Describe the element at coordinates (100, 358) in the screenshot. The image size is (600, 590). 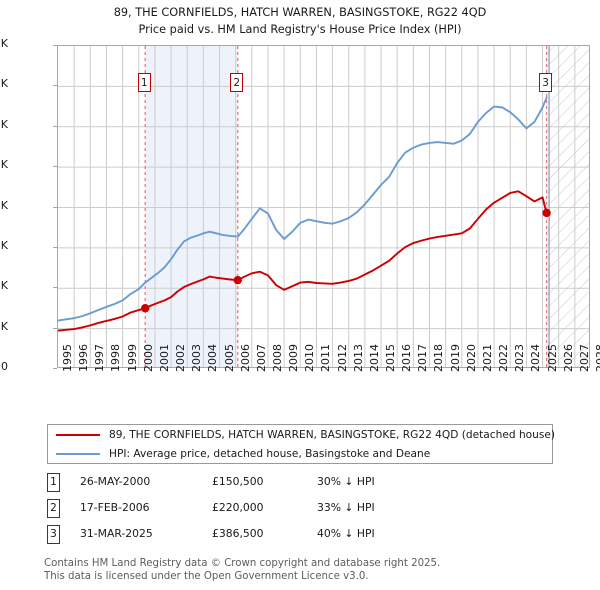
I see `x-axis-label: 1997` at that location.